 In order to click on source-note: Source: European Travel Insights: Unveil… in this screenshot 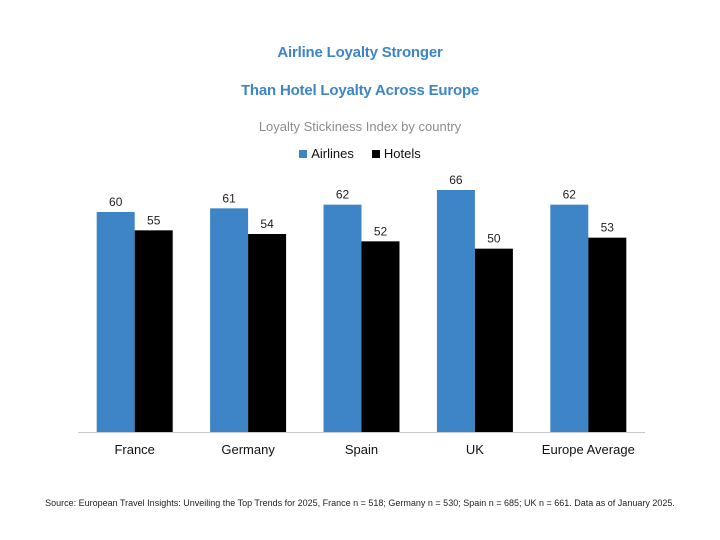, I will do `click(360, 503)`.